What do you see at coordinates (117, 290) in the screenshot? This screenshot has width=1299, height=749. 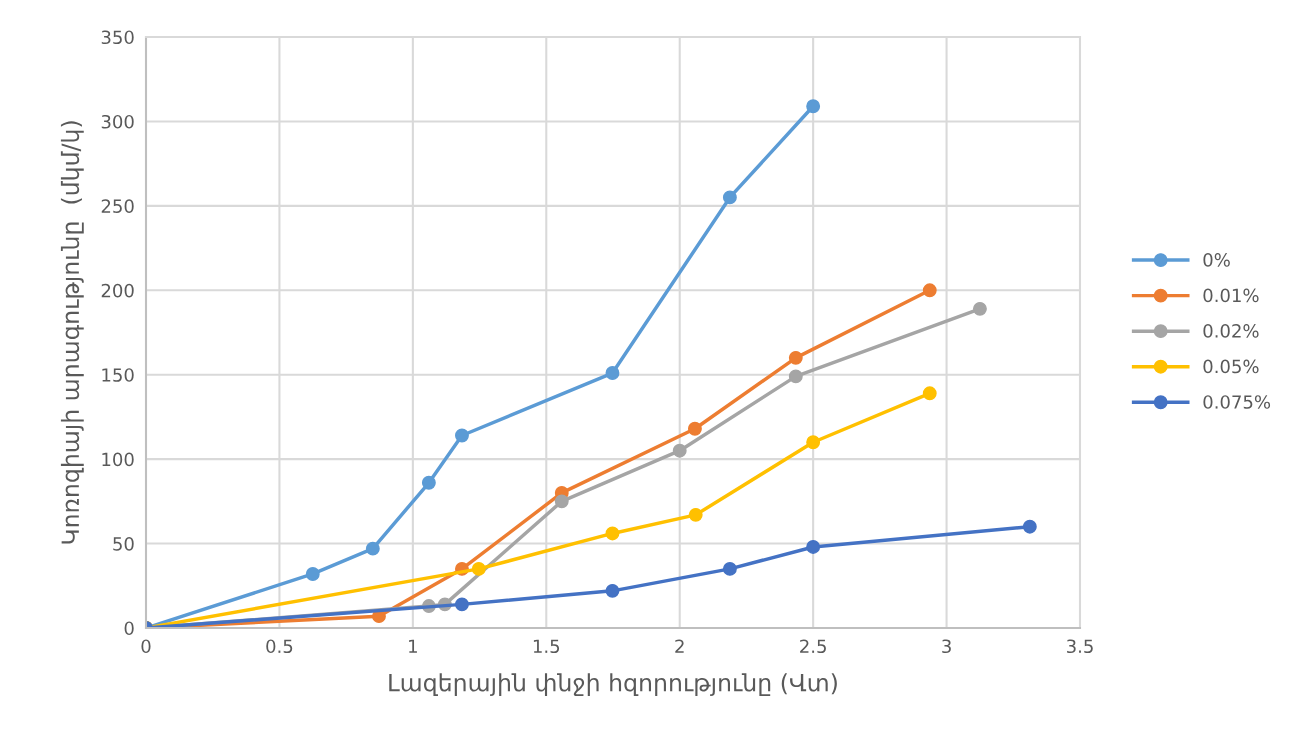 I see `y-tick-label: 200` at bounding box center [117, 290].